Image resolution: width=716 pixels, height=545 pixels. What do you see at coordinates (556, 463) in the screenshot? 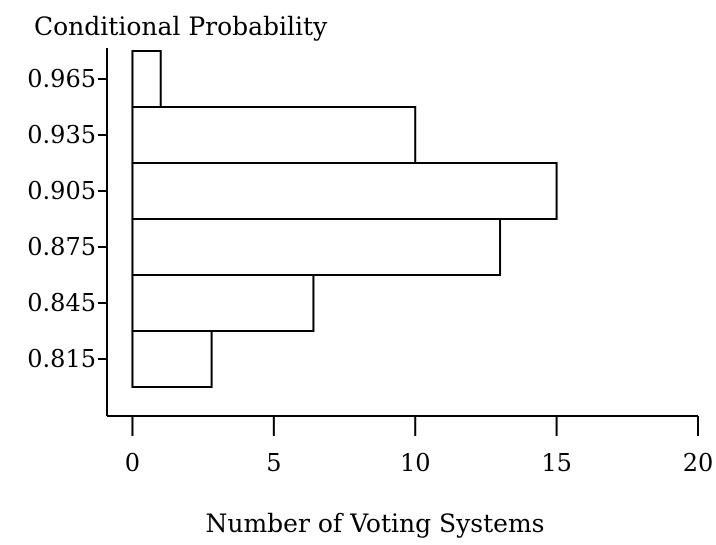
I see `x-tick-label-15: 15` at bounding box center [556, 463].